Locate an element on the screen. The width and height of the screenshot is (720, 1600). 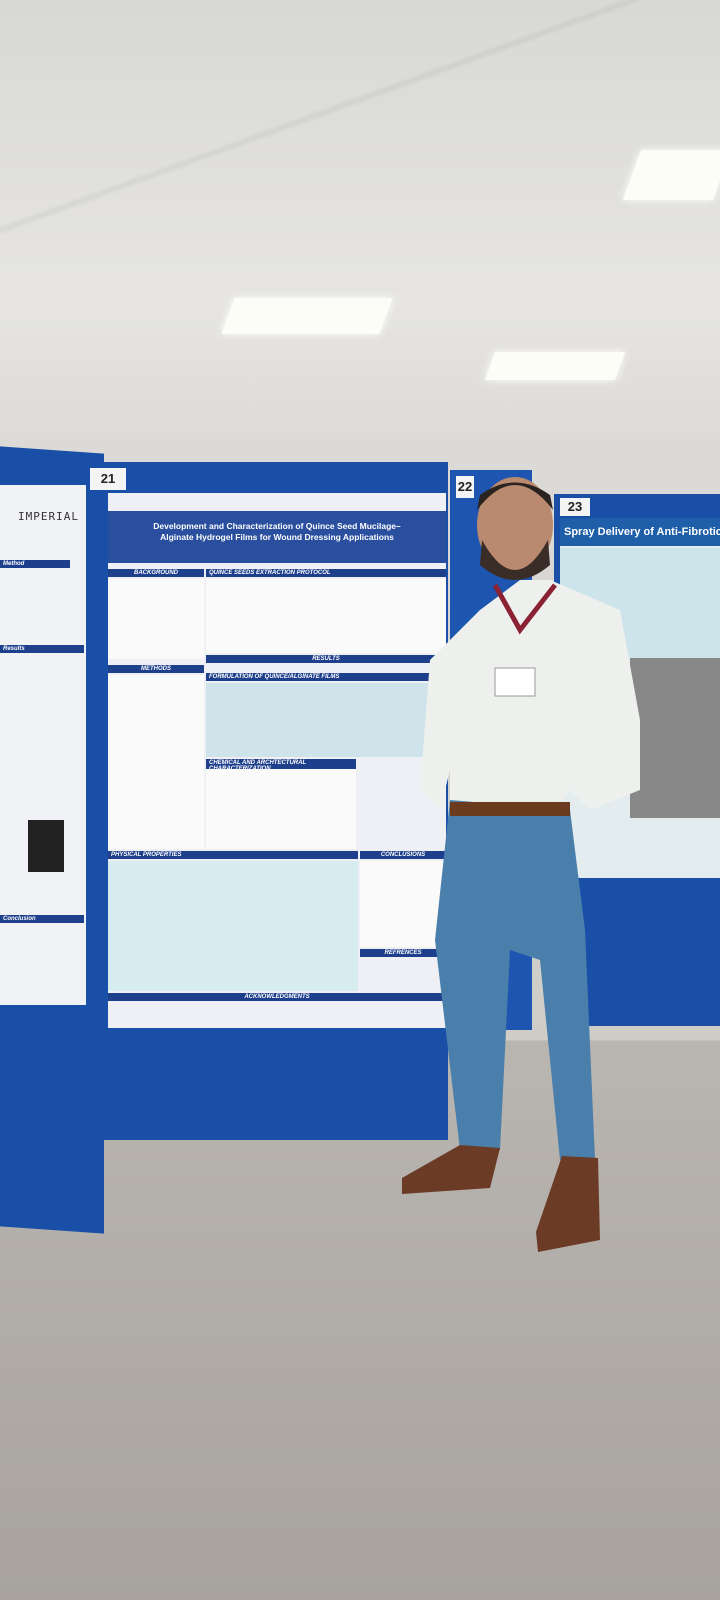
section-header: CONCLUSIONS is located at coordinates (403, 855).